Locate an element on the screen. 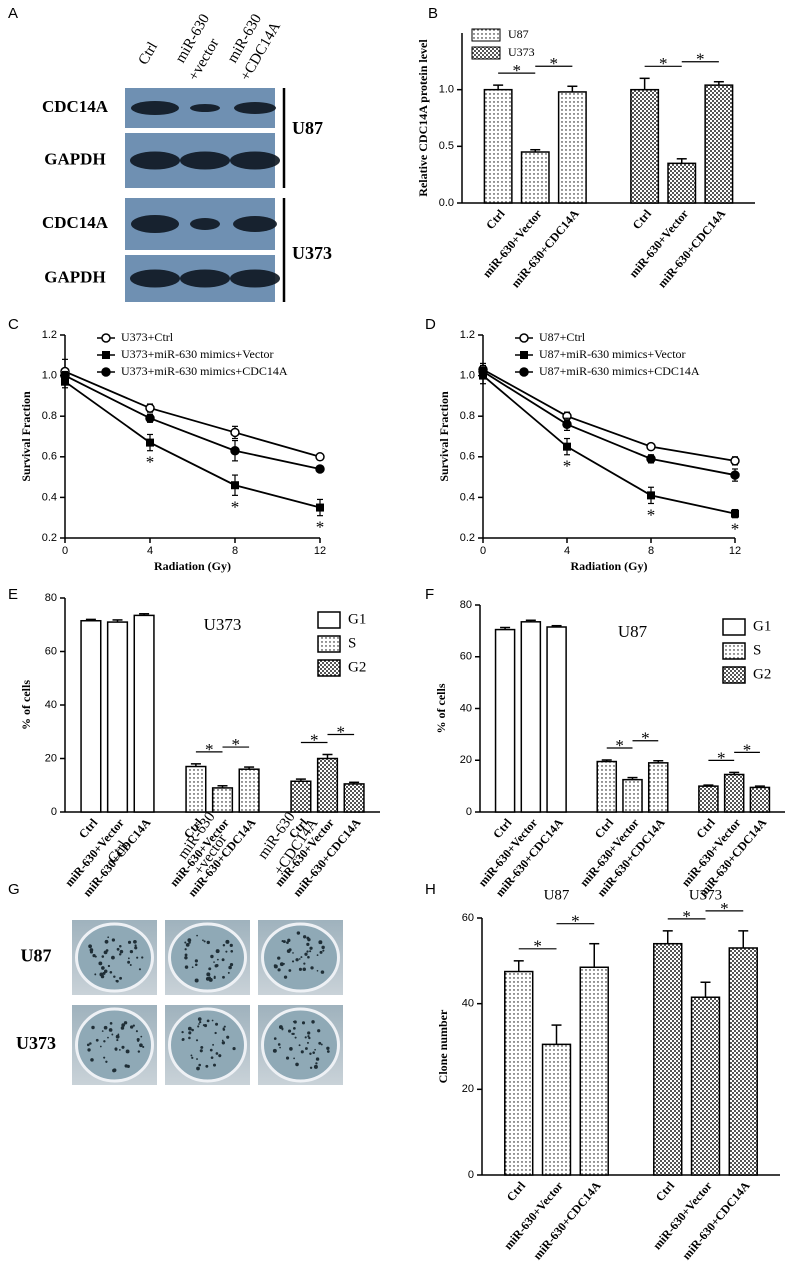 The width and height of the screenshot is (800, 1287). panel-label: C is located at coordinates (13, 324).